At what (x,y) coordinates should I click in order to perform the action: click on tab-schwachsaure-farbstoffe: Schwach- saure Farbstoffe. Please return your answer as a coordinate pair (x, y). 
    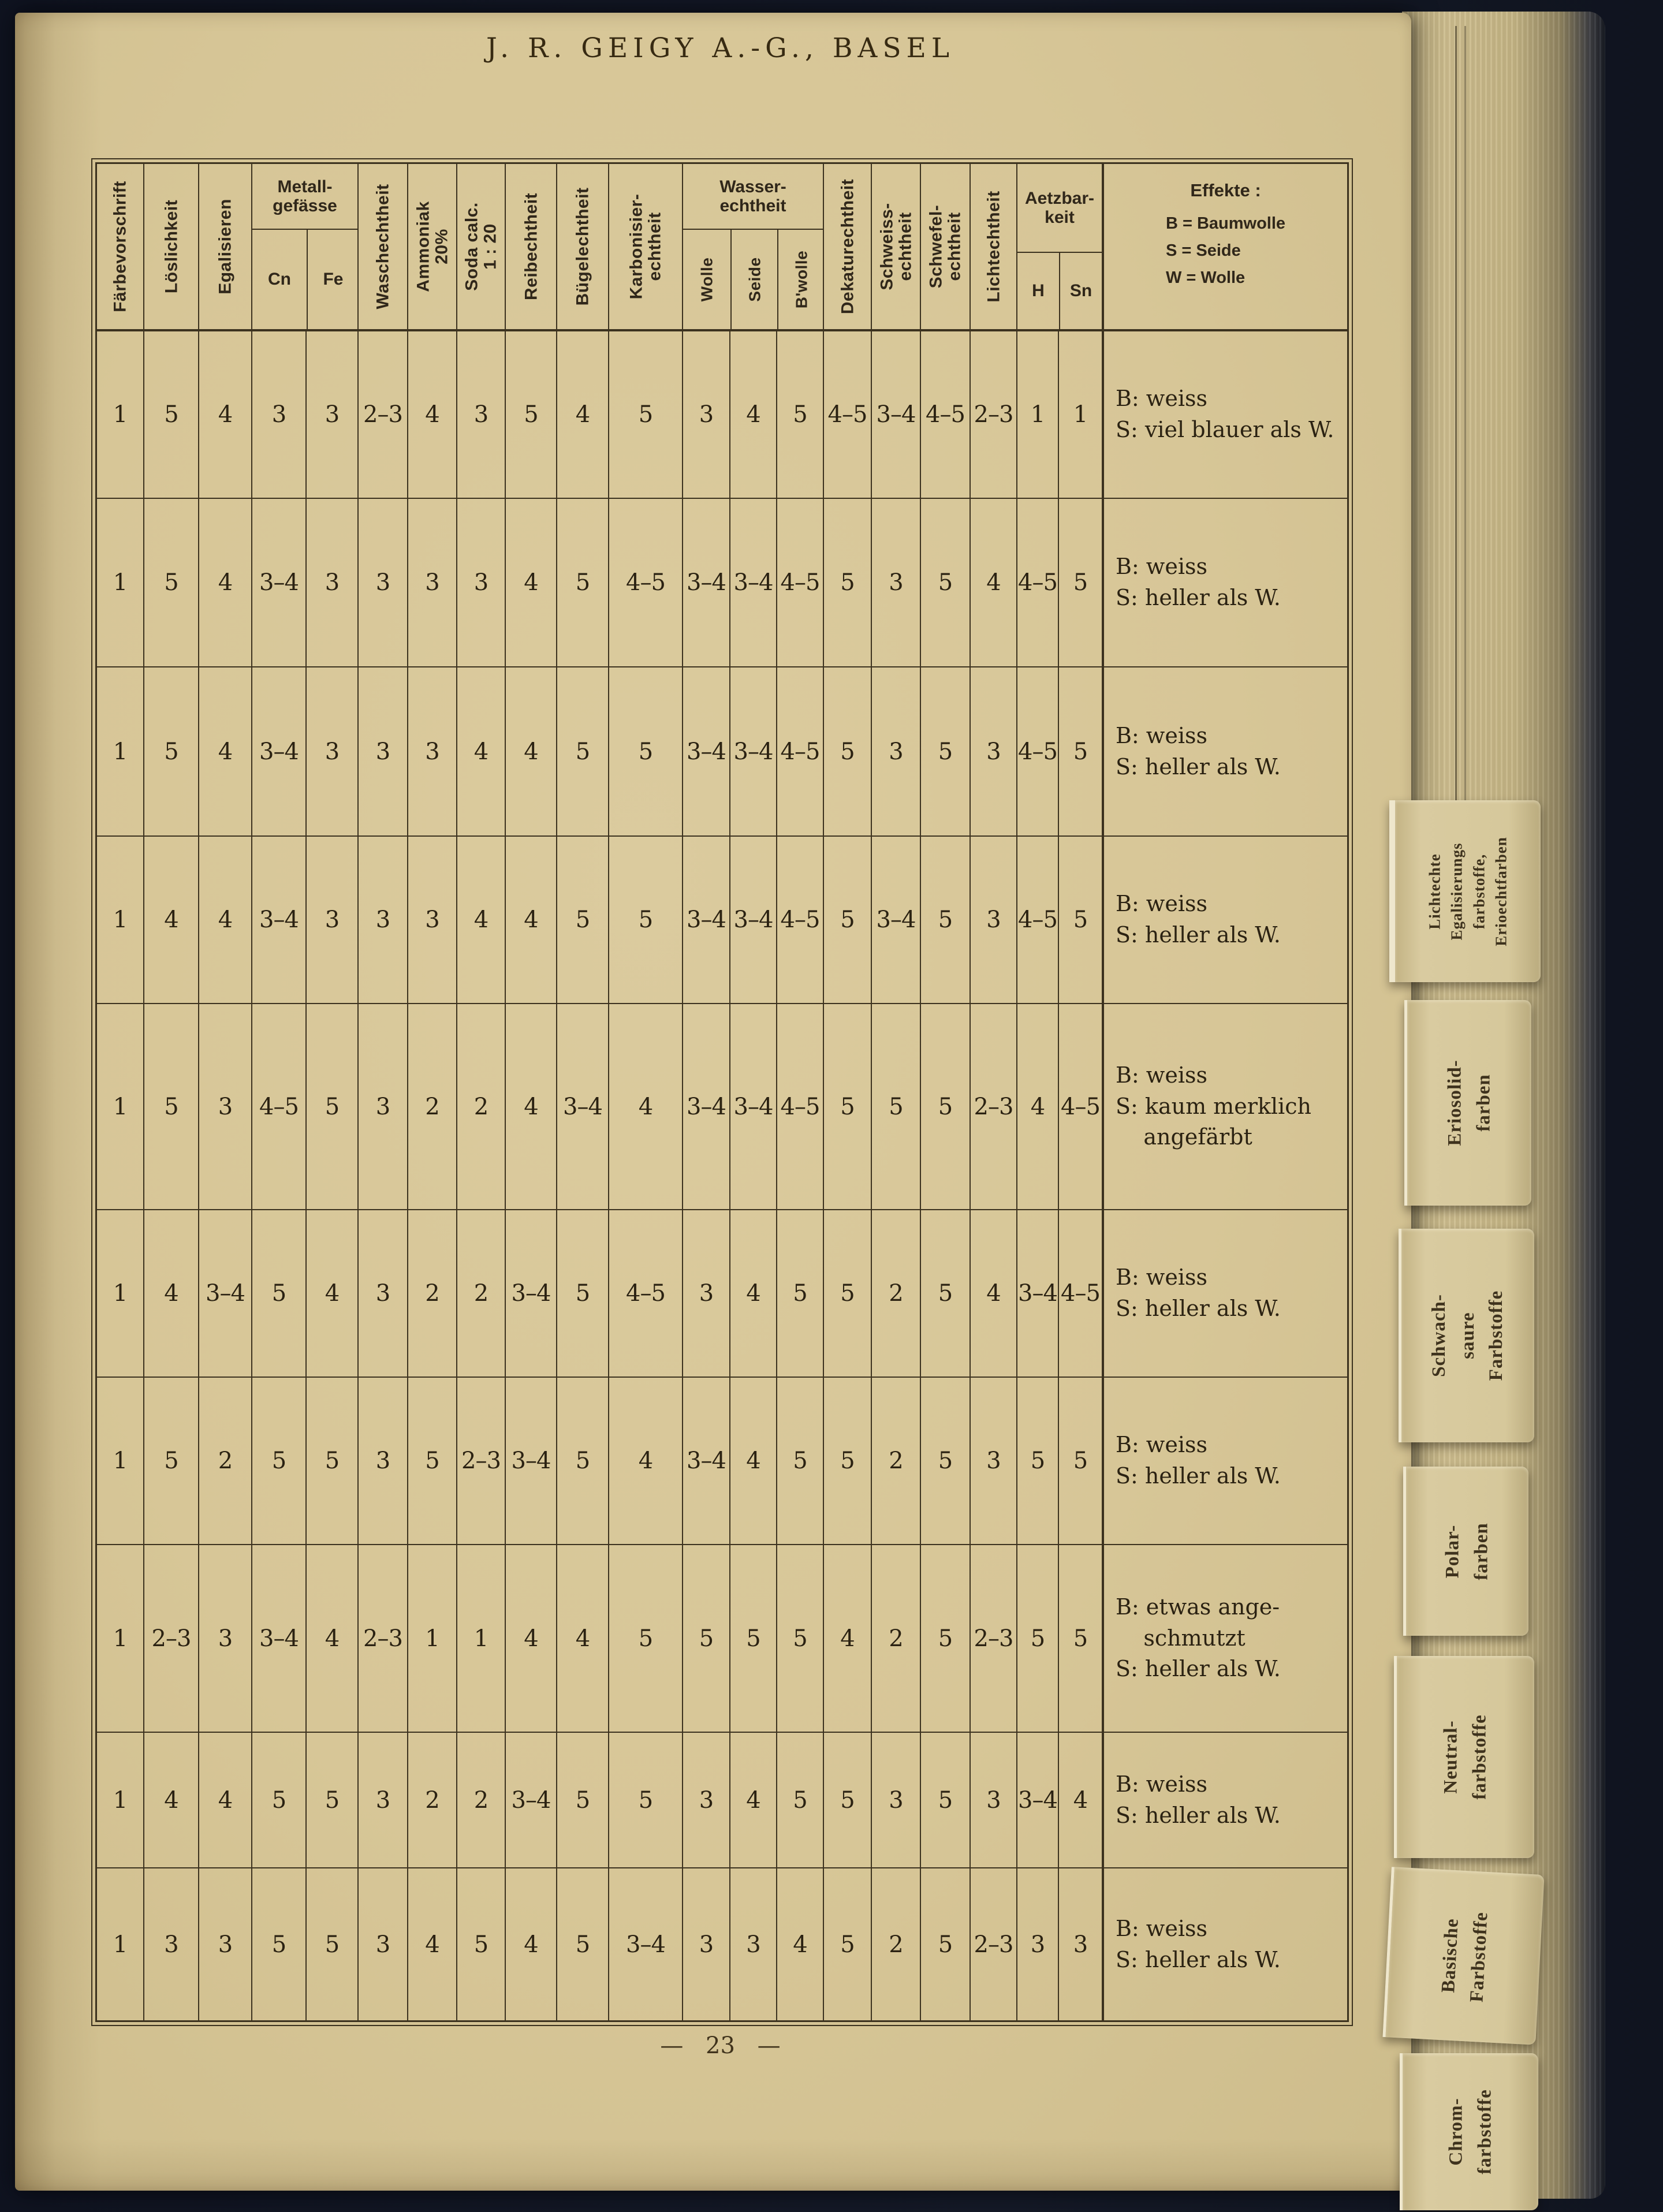
    Looking at the image, I should click on (1466, 1335).